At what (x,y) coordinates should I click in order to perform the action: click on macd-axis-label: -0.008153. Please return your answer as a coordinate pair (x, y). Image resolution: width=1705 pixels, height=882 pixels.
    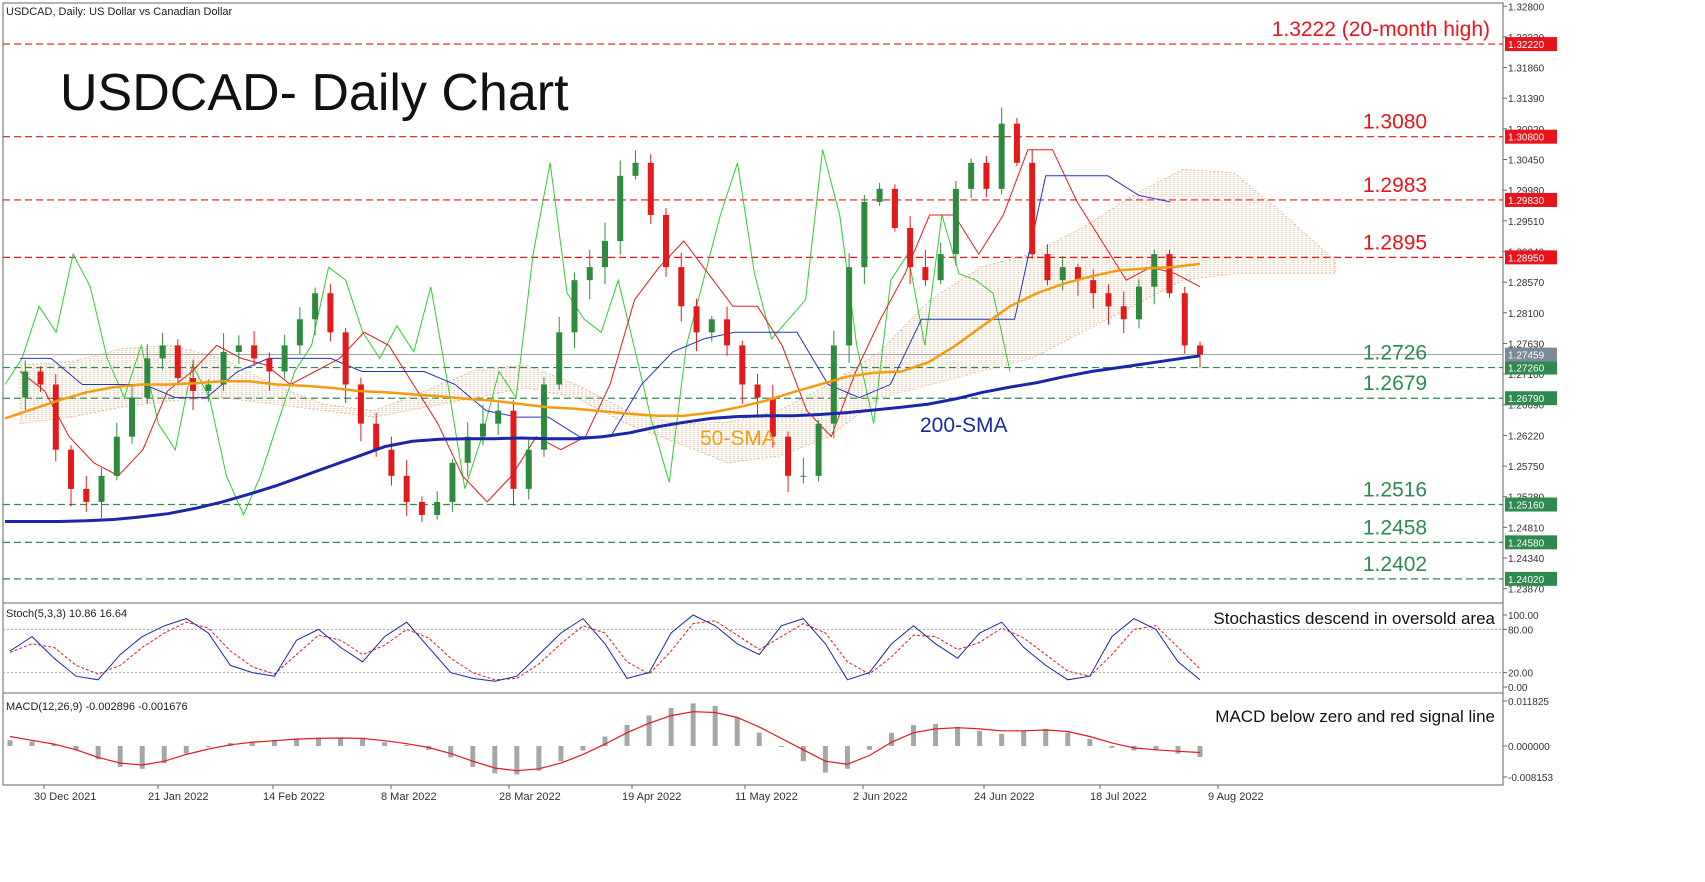
    Looking at the image, I should click on (1530, 778).